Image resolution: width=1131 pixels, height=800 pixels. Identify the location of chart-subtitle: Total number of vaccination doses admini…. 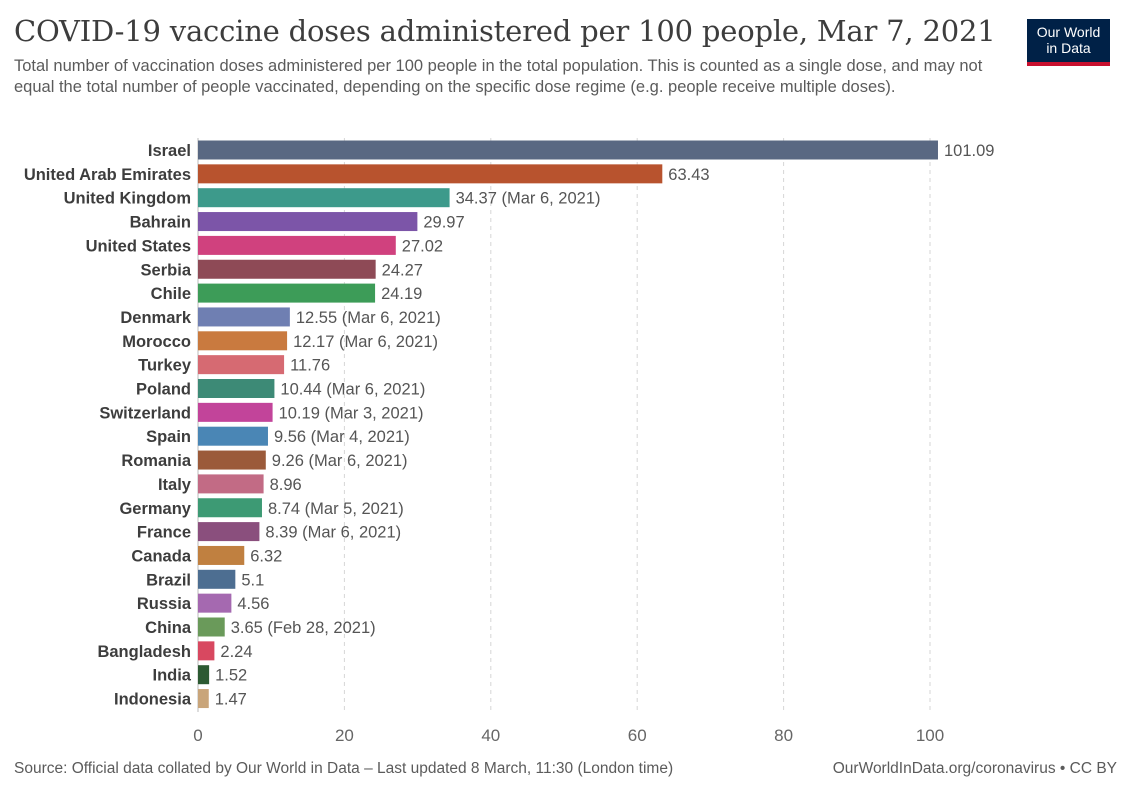
(498, 76).